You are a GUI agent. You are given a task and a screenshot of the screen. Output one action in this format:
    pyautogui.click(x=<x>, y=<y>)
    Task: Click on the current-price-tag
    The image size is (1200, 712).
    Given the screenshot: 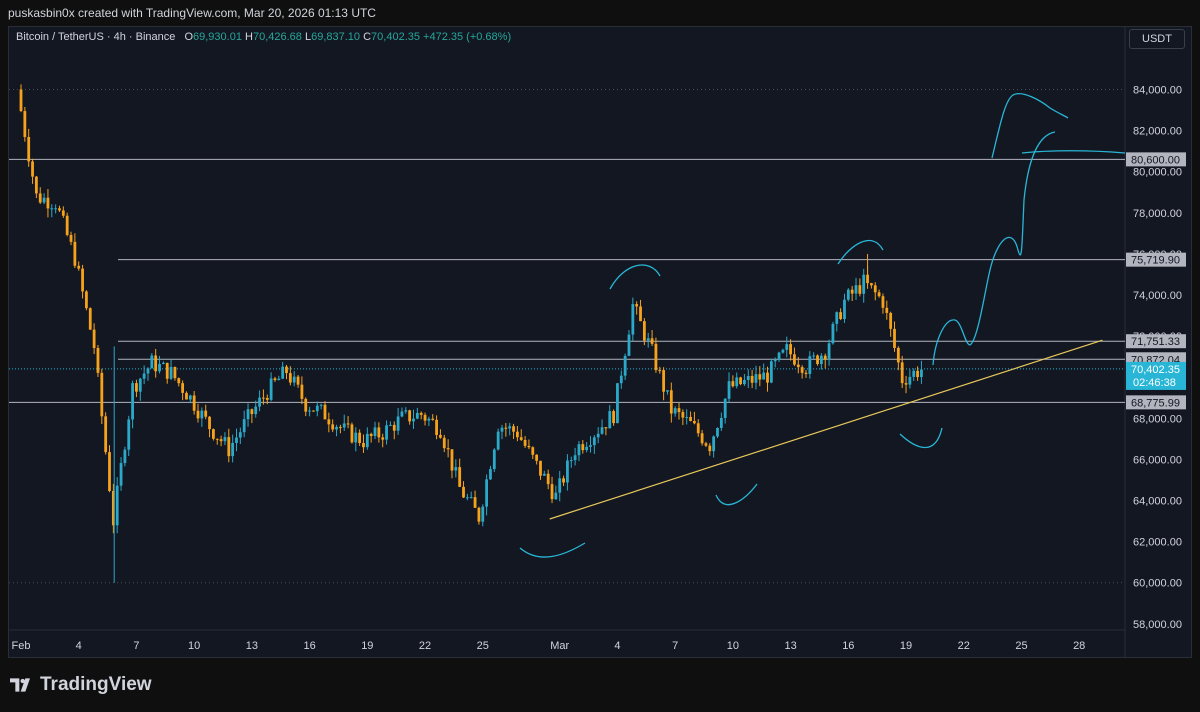 What is the action you would take?
    pyautogui.click(x=1156, y=375)
    